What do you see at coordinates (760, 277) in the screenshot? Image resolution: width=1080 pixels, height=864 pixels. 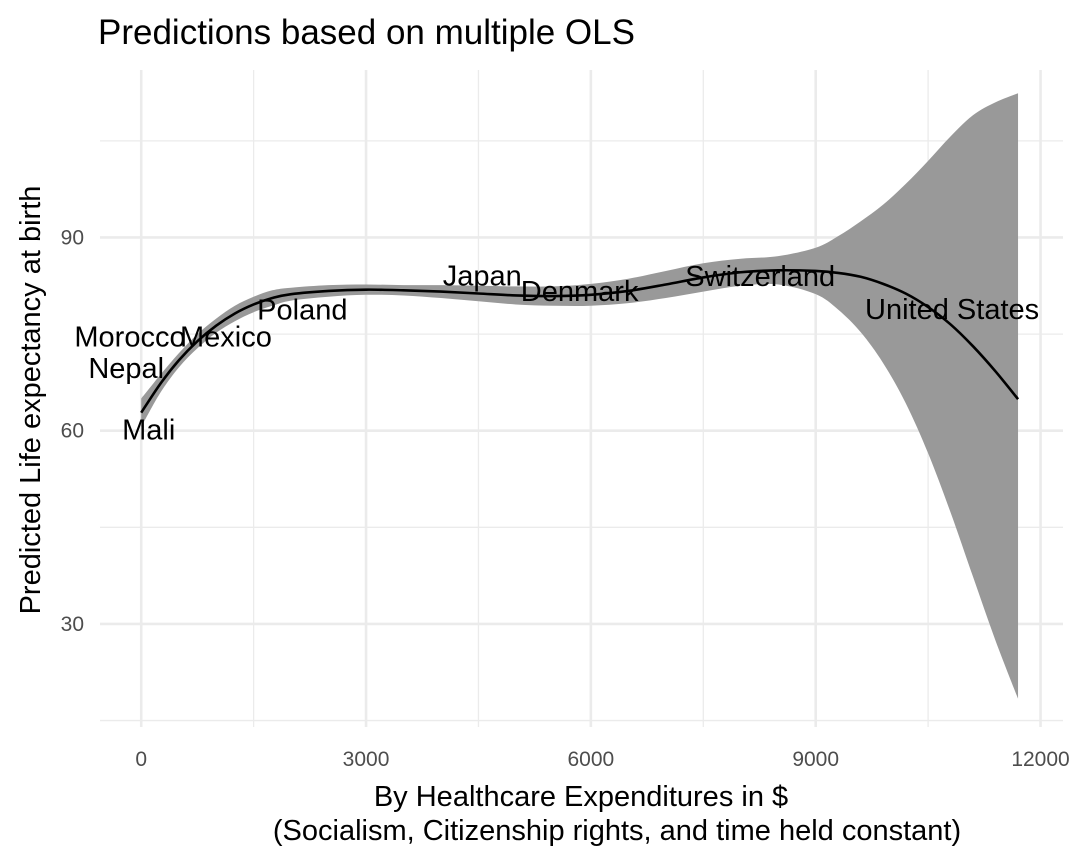 I see `country-label: Switzerland` at bounding box center [760, 277].